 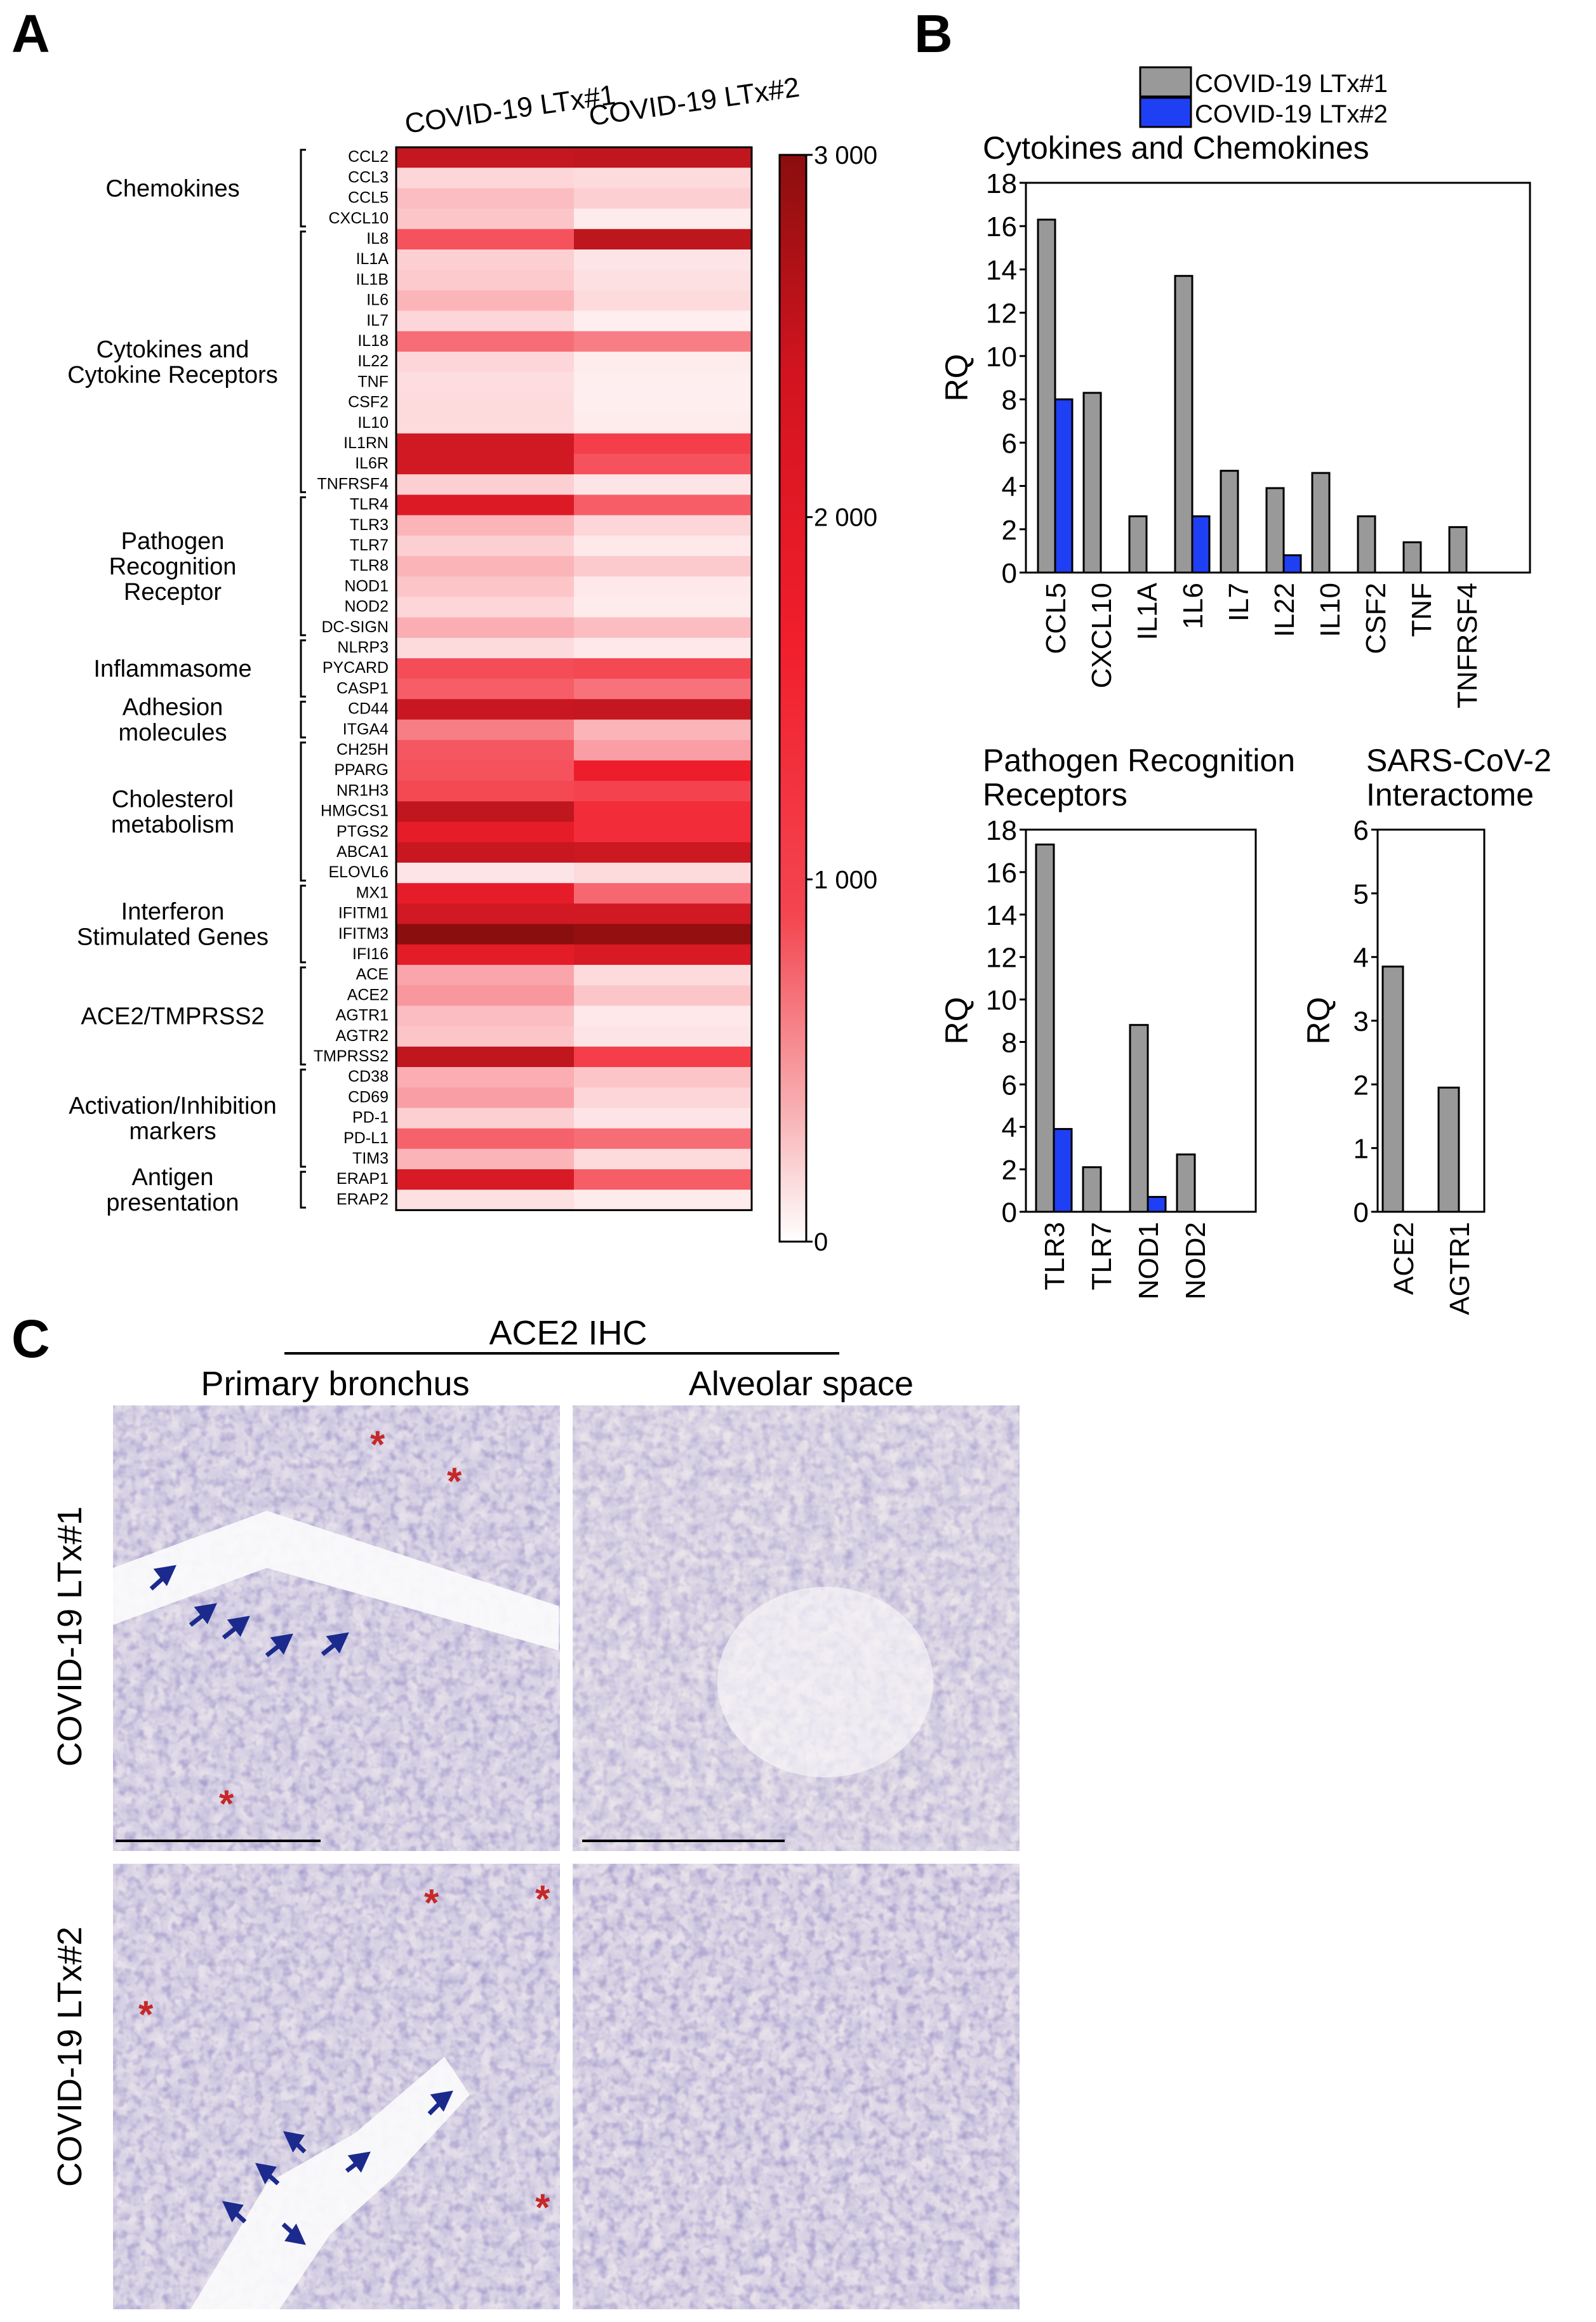 What do you see at coordinates (353, 484) in the screenshot?
I see `gene-label: TNFRSF4` at bounding box center [353, 484].